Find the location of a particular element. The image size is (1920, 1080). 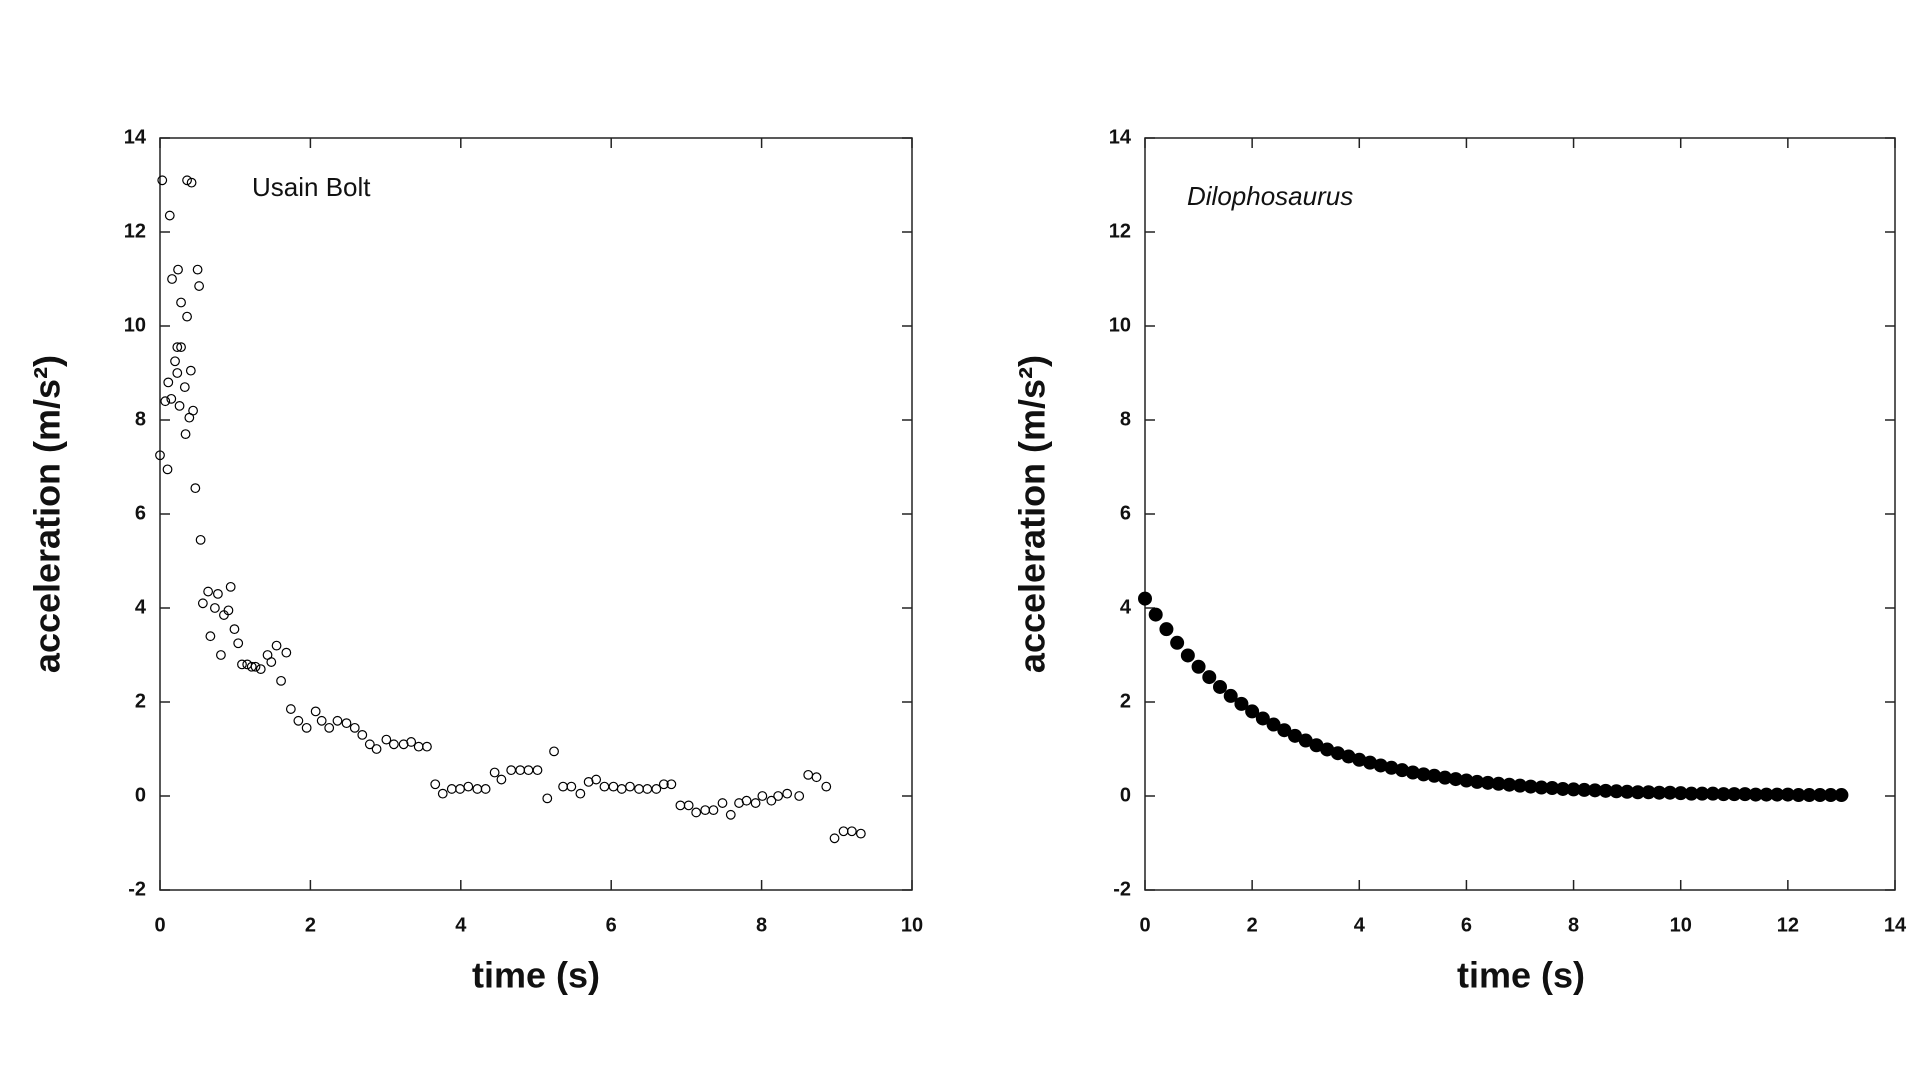

y-tick-label: 10 is located at coordinates (135, 325).